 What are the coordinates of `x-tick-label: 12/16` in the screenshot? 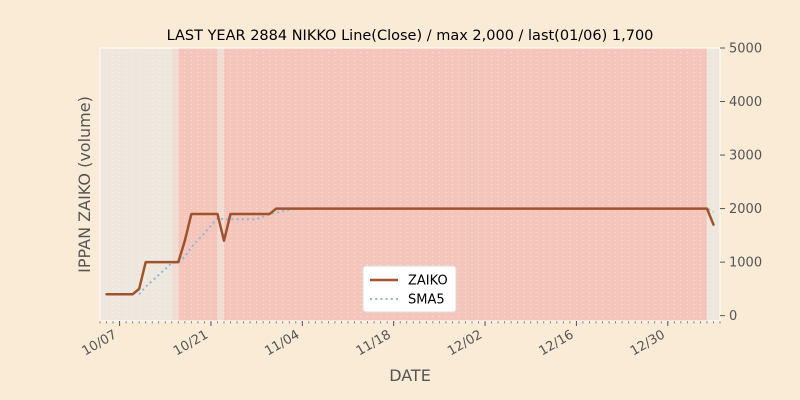 It's located at (556, 343).